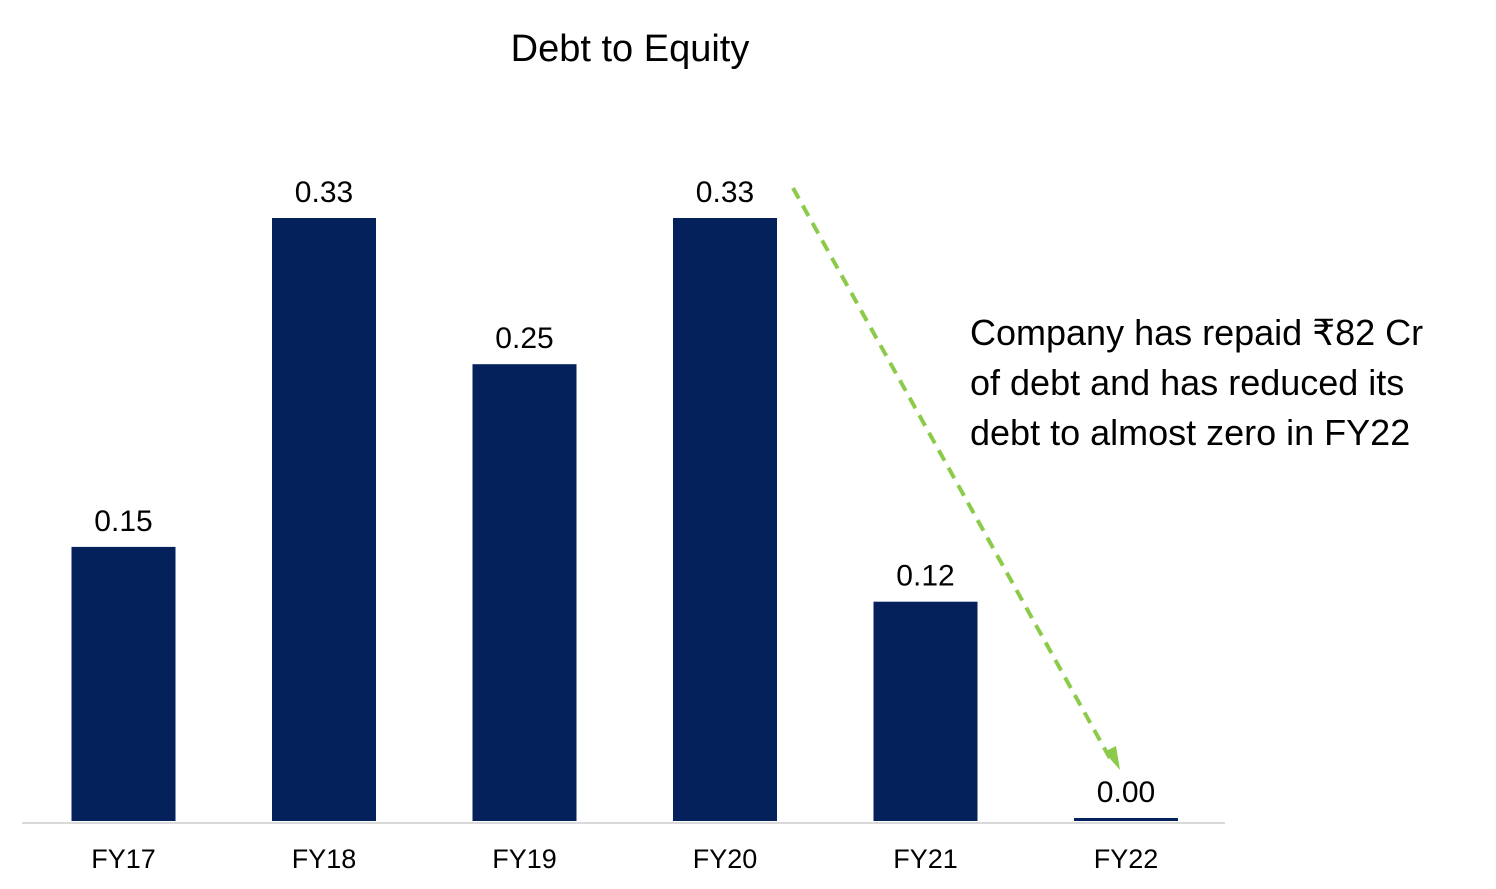 The height and width of the screenshot is (889, 1496). Describe the element at coordinates (324, 192) in the screenshot. I see `value-label-fy18: 0.33` at that location.